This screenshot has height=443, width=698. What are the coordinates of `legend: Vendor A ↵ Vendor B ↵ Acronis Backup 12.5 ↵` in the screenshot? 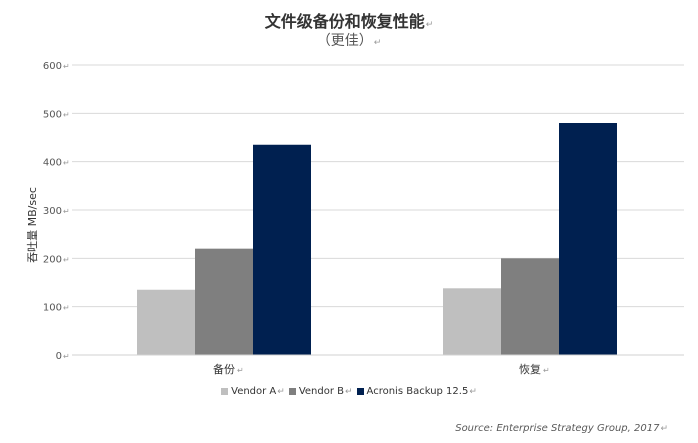 It's located at (349, 391).